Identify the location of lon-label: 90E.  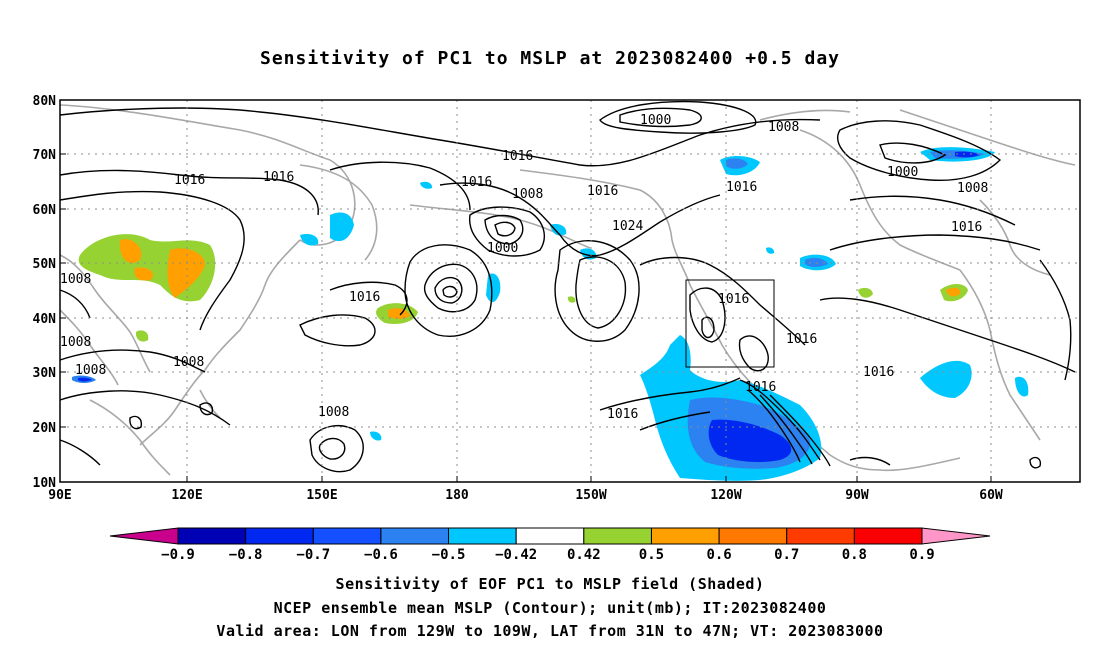
(59, 495).